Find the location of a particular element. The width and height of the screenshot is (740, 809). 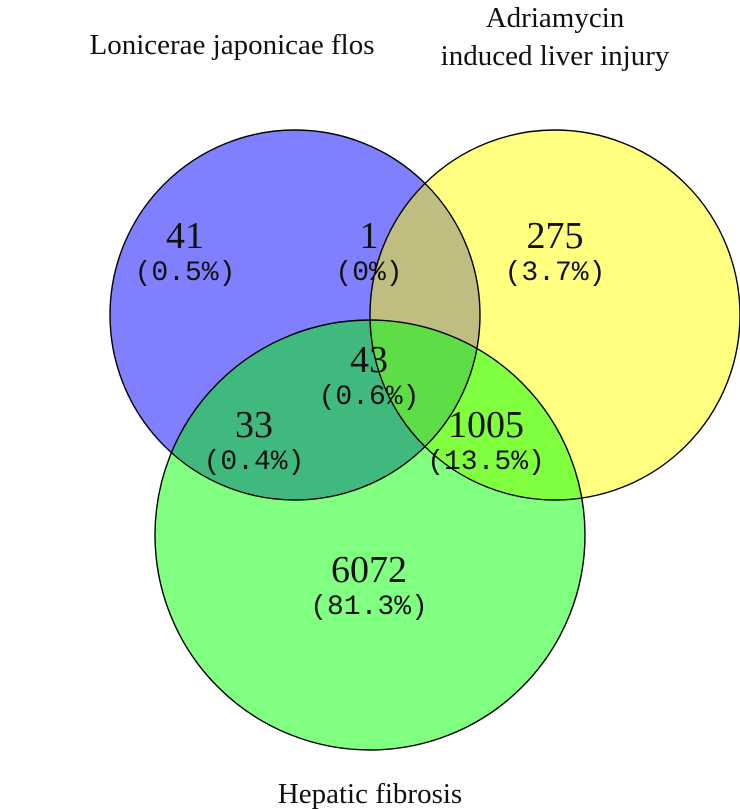

percent-fibrosis-only: (81.3%) is located at coordinates (369, 607).